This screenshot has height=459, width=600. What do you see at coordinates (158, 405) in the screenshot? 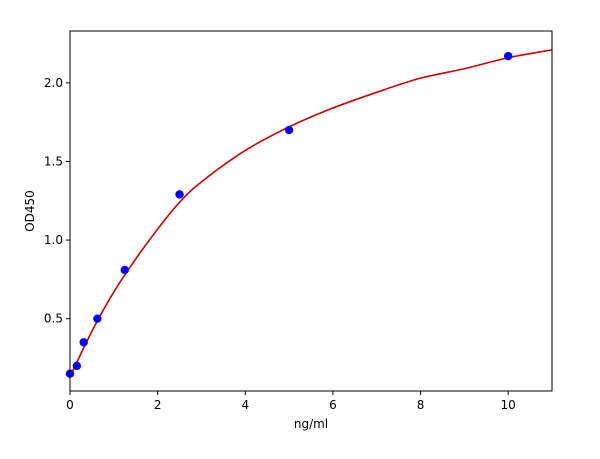
I see `x-tick-label: 2` at bounding box center [158, 405].